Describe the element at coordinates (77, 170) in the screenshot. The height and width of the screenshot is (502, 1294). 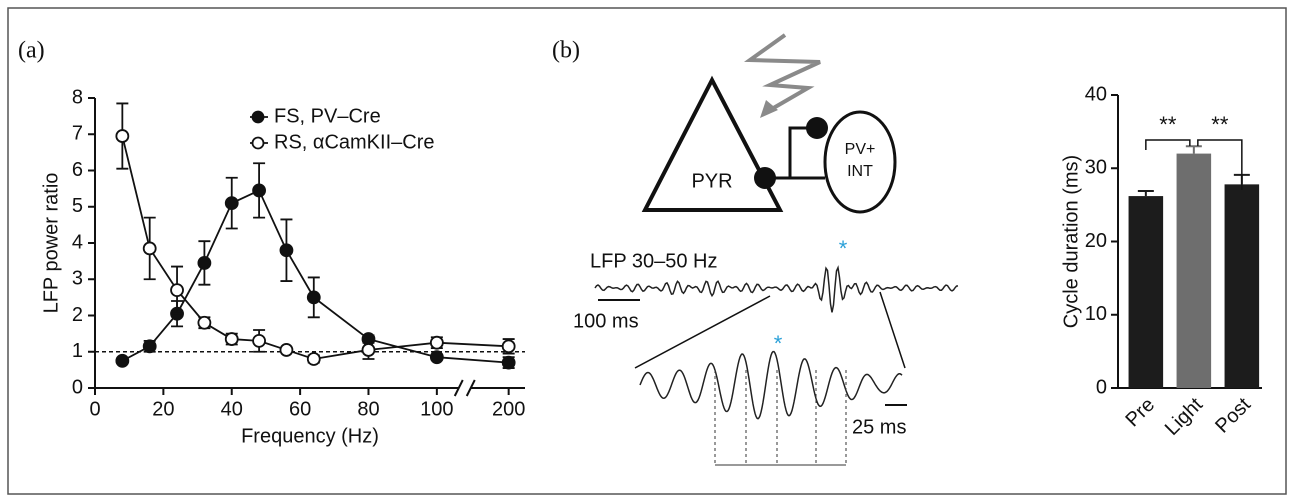
I see `y-tick-label: 6` at that location.